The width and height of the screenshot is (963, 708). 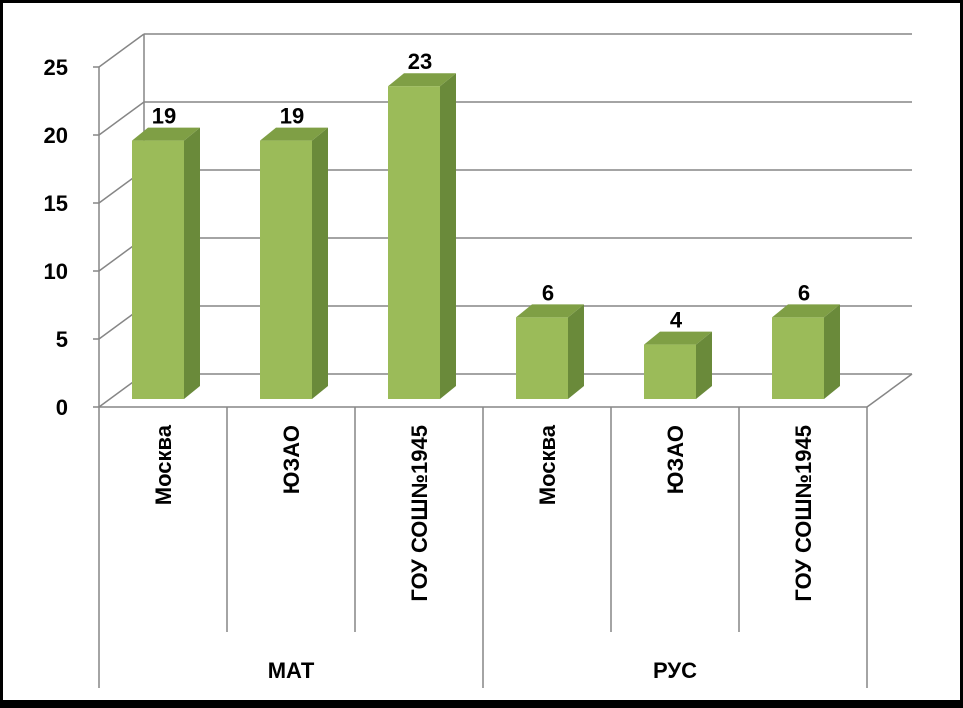 What do you see at coordinates (676, 320) in the screenshot?
I see `data-label: 4` at bounding box center [676, 320].